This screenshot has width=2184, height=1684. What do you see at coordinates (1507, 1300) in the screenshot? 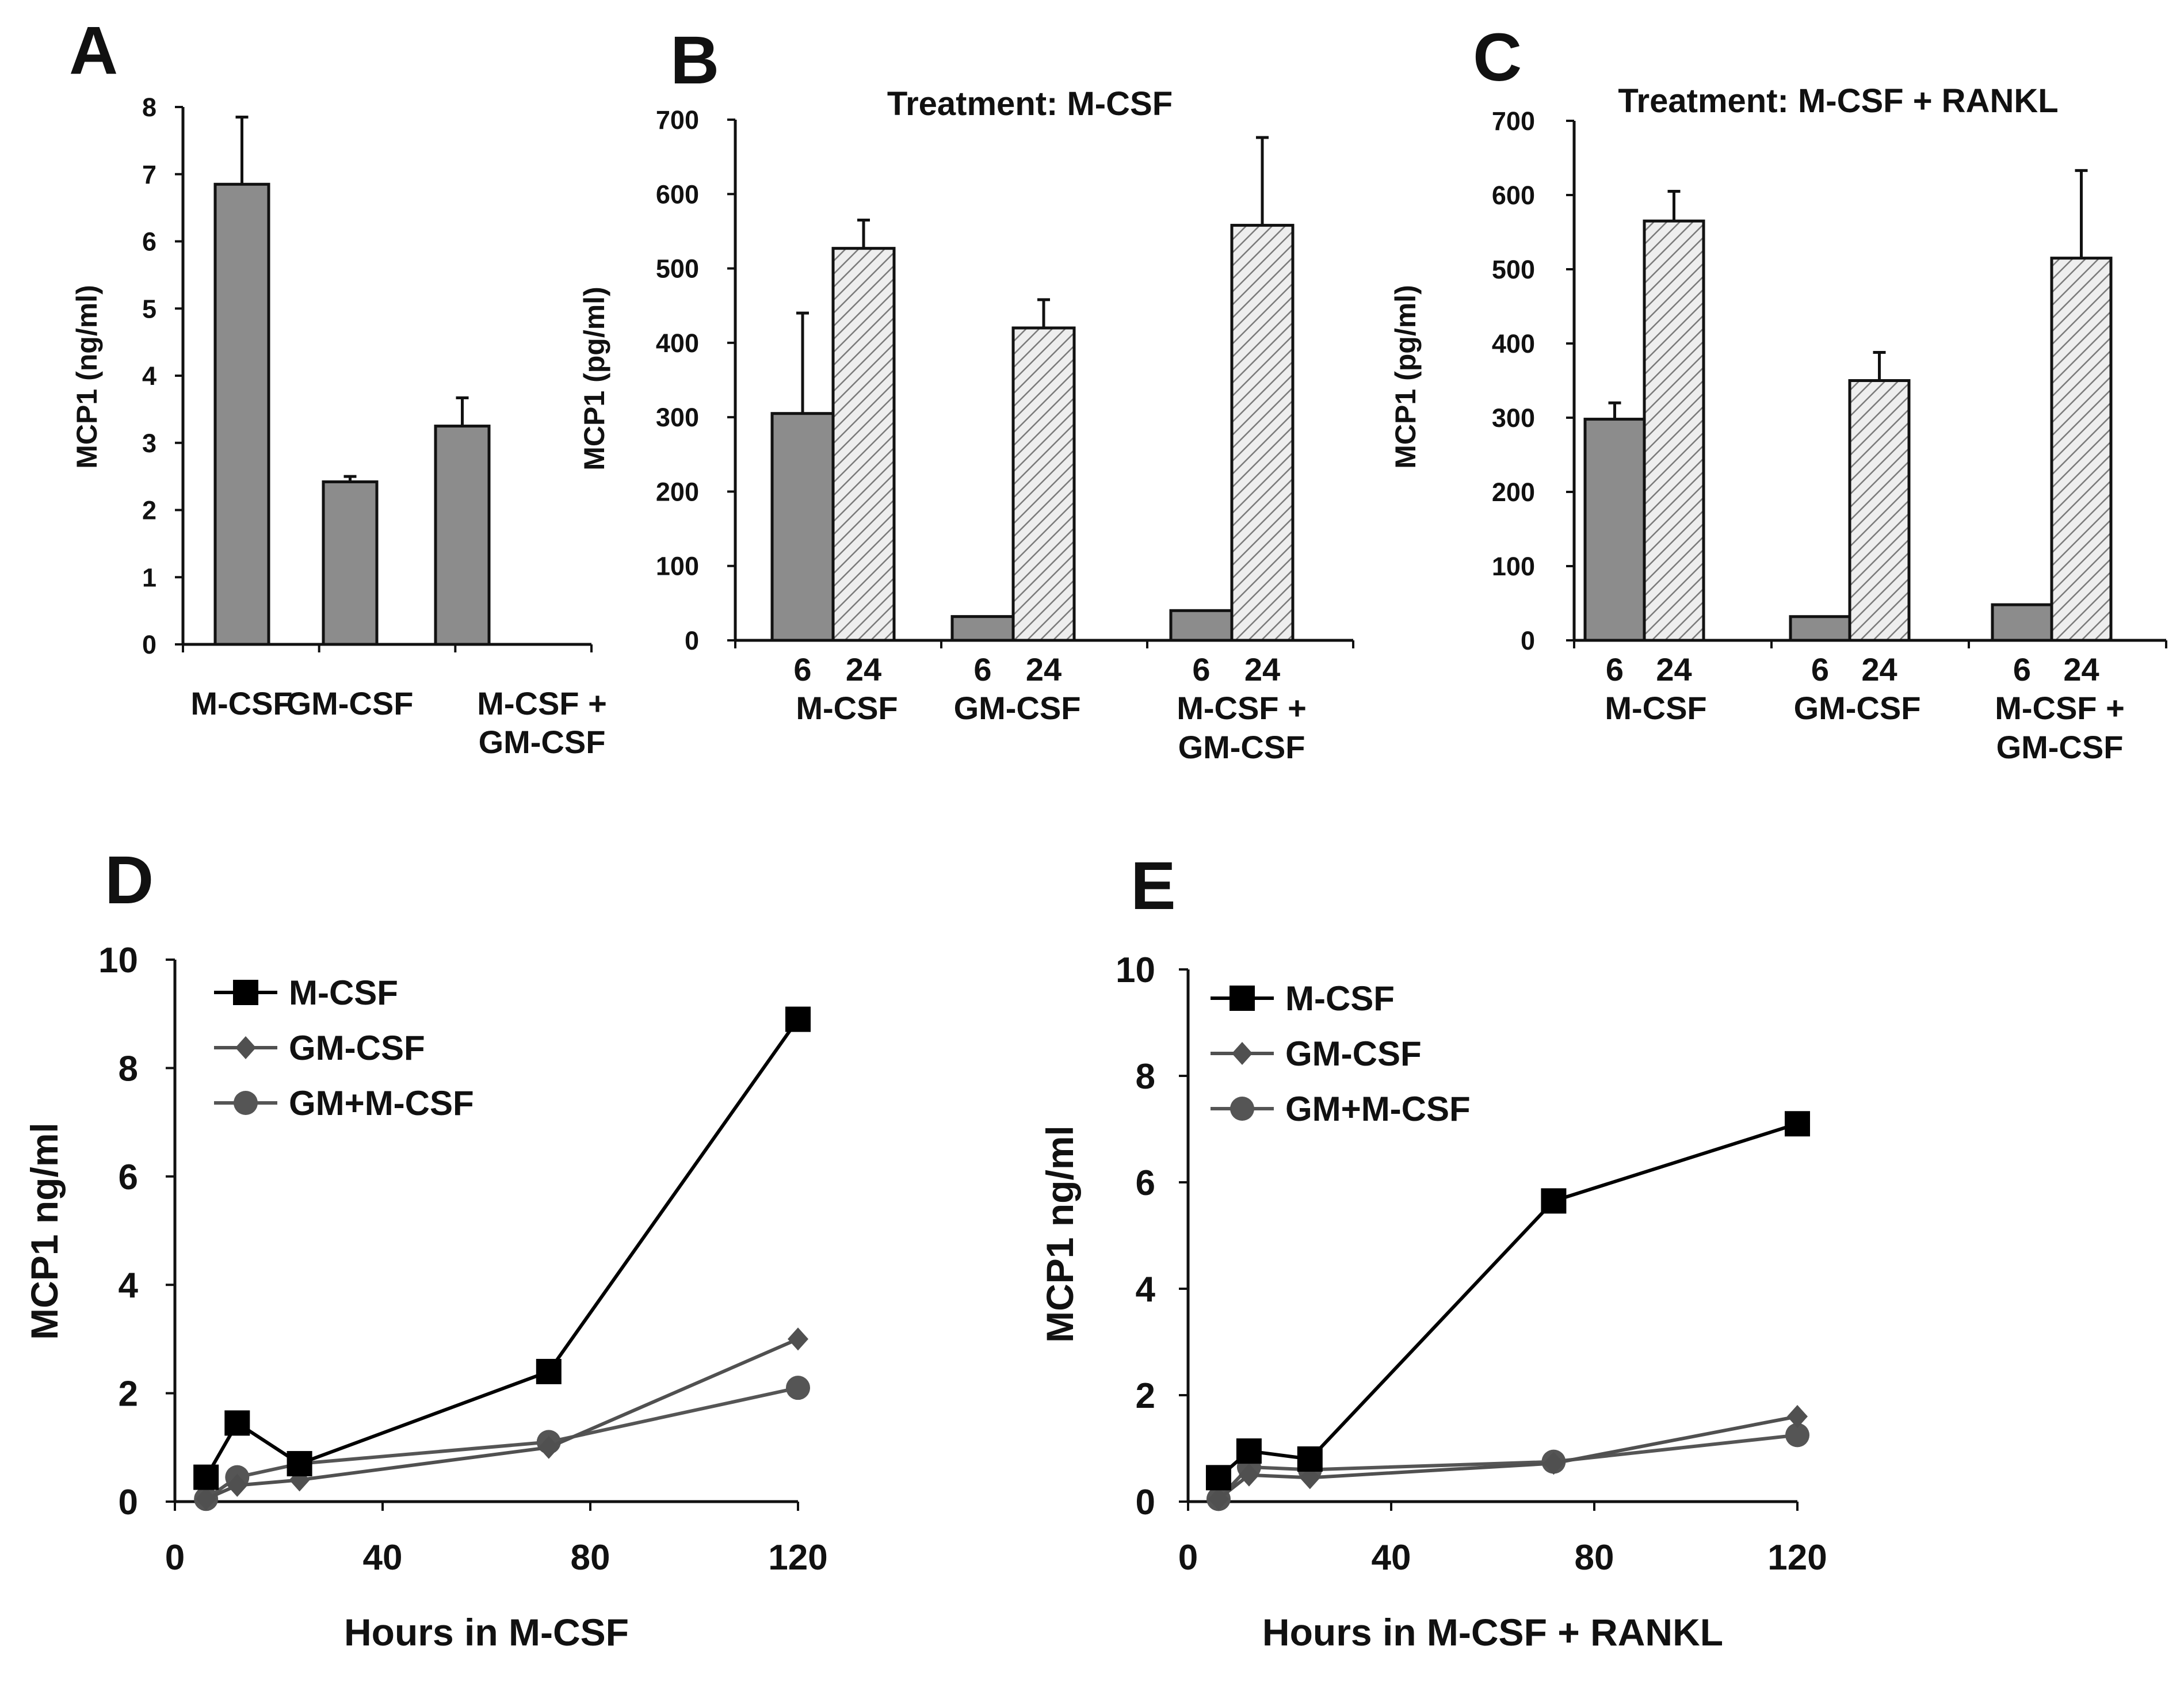
I see `series-line` at bounding box center [1507, 1300].